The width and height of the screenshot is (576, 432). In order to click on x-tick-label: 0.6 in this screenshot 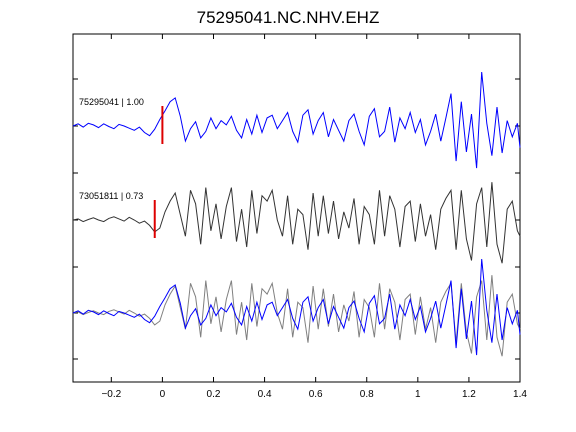, I will do `click(316, 394)`.